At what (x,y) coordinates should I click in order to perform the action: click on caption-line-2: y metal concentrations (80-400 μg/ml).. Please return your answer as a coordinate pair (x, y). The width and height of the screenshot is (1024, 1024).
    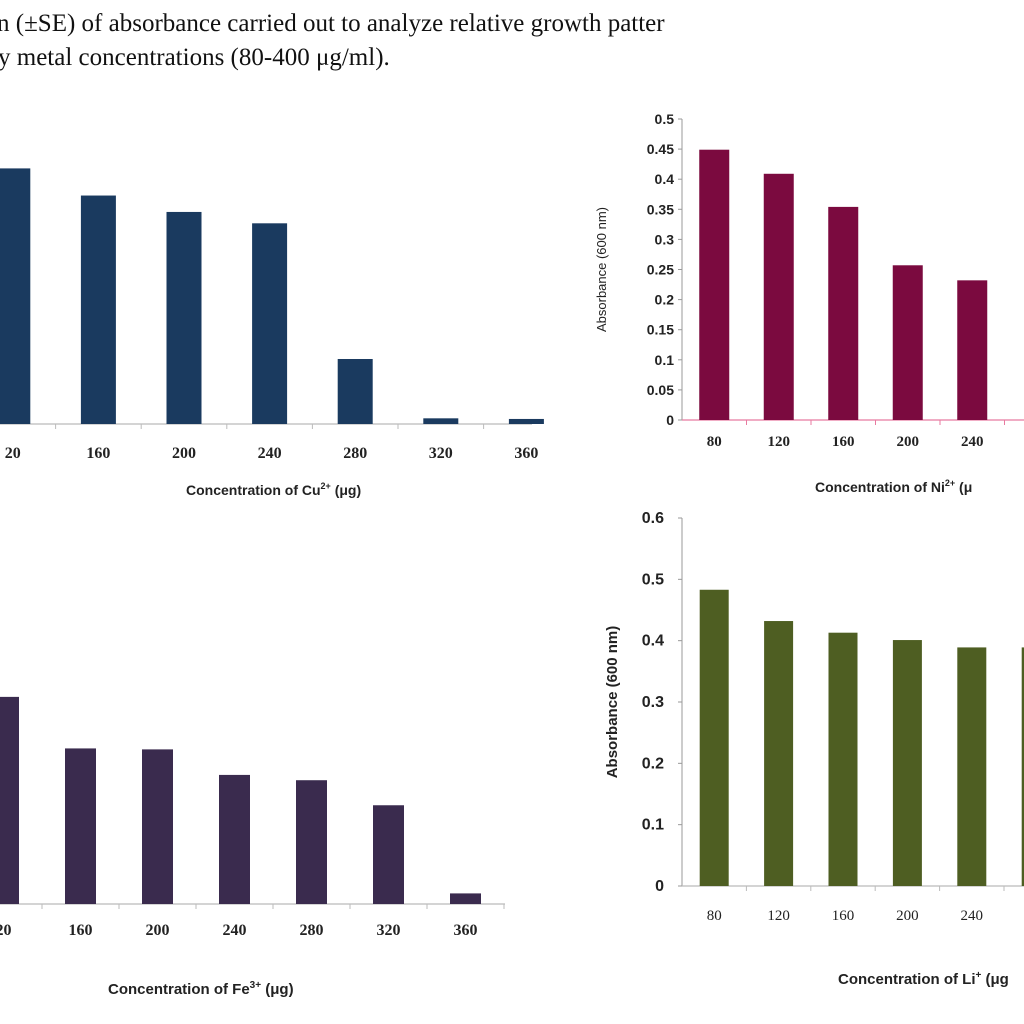
    Looking at the image, I should click on (195, 57).